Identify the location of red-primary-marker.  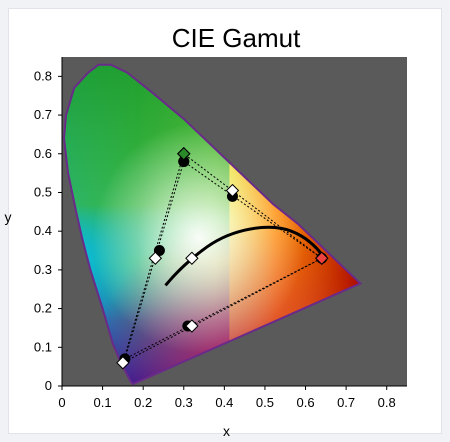
(322, 258).